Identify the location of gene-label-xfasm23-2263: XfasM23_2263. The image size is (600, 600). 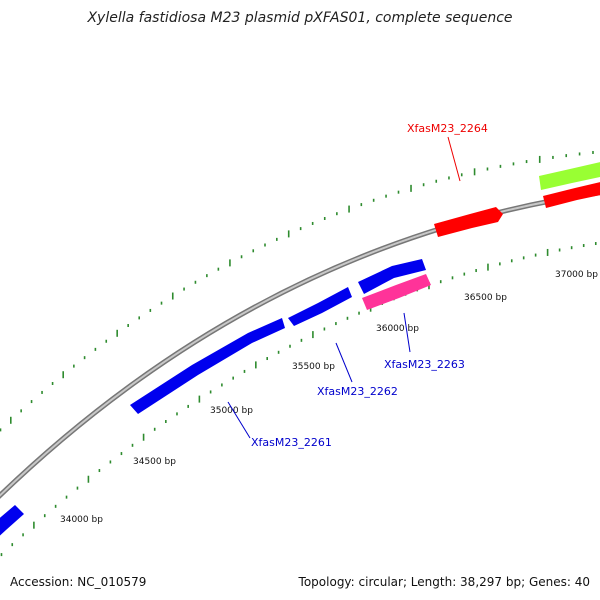
(424, 364).